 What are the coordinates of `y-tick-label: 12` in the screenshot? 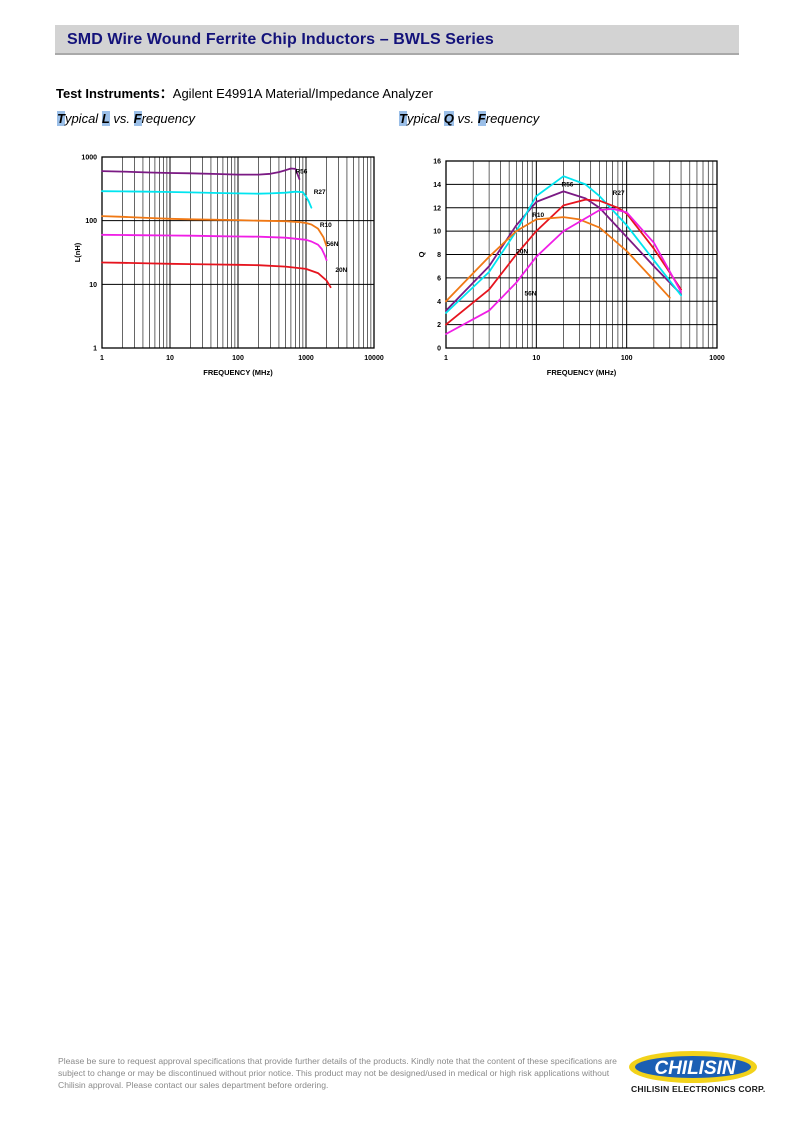 It's located at (437, 208).